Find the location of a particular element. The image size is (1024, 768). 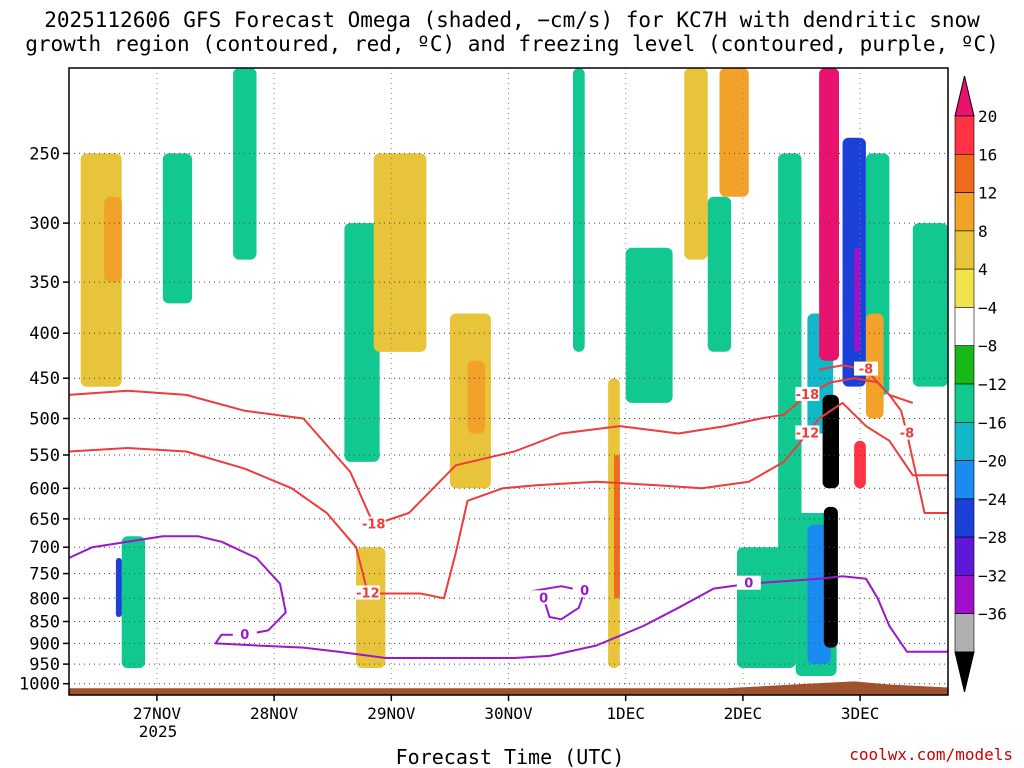

y-tick-label: 850 is located at coordinates (44, 623).